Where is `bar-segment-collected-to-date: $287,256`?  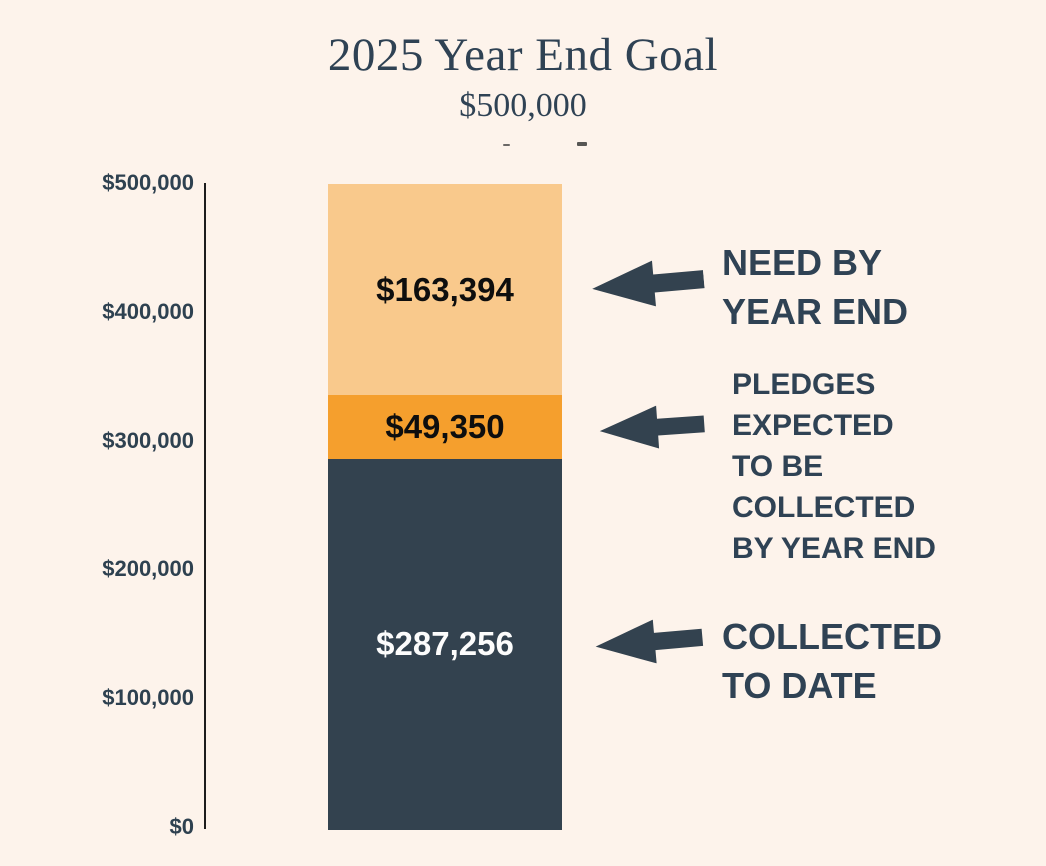
bar-segment-collected-to-date: $287,256 is located at coordinates (445, 644).